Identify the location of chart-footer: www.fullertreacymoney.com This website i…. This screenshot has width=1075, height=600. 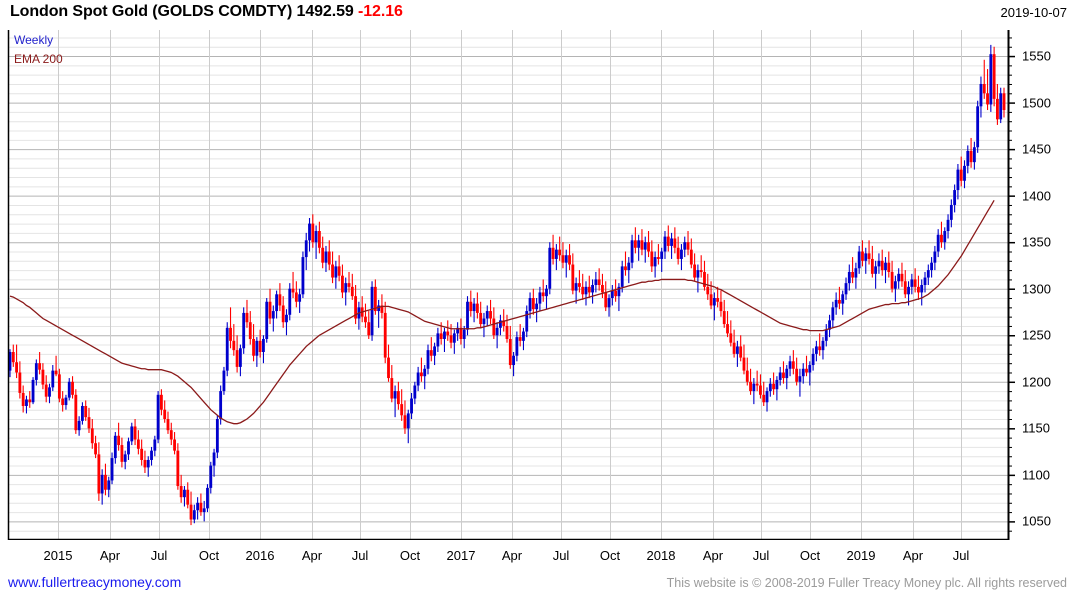
(537, 586).